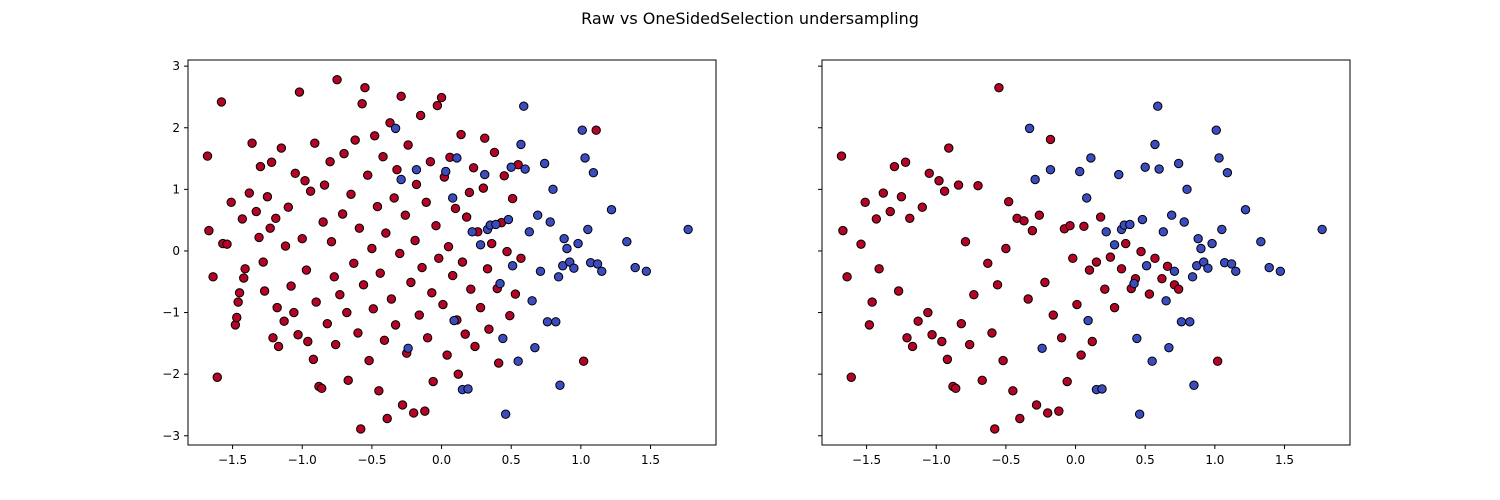 The image size is (1500, 500). What do you see at coordinates (1075, 460) in the screenshot?
I see `x-tick-label: 0.0` at bounding box center [1075, 460].